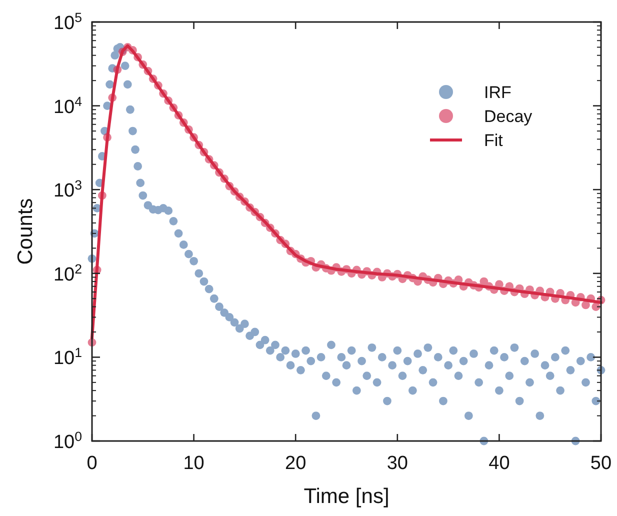  Describe the element at coordinates (25, 231) in the screenshot. I see `y-axis-title: Counts` at that location.